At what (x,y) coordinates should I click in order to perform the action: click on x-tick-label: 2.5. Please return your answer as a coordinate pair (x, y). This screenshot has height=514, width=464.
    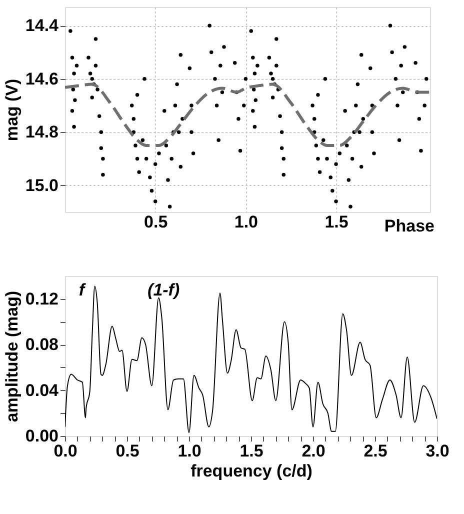
    Looking at the image, I should click on (376, 451).